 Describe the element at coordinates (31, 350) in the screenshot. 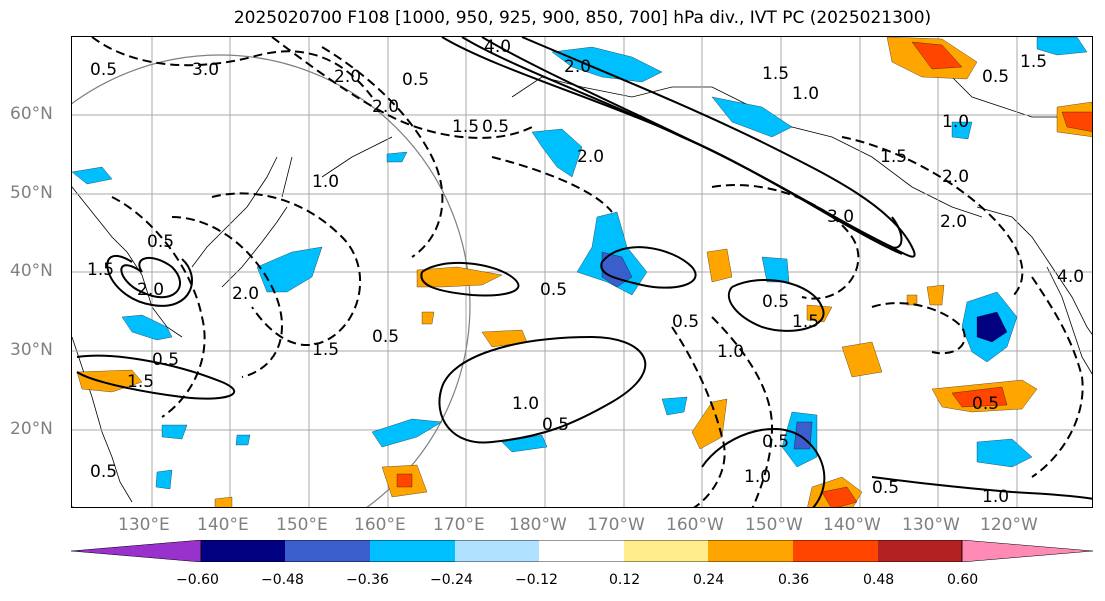

I see `lat-label: 30°N` at that location.